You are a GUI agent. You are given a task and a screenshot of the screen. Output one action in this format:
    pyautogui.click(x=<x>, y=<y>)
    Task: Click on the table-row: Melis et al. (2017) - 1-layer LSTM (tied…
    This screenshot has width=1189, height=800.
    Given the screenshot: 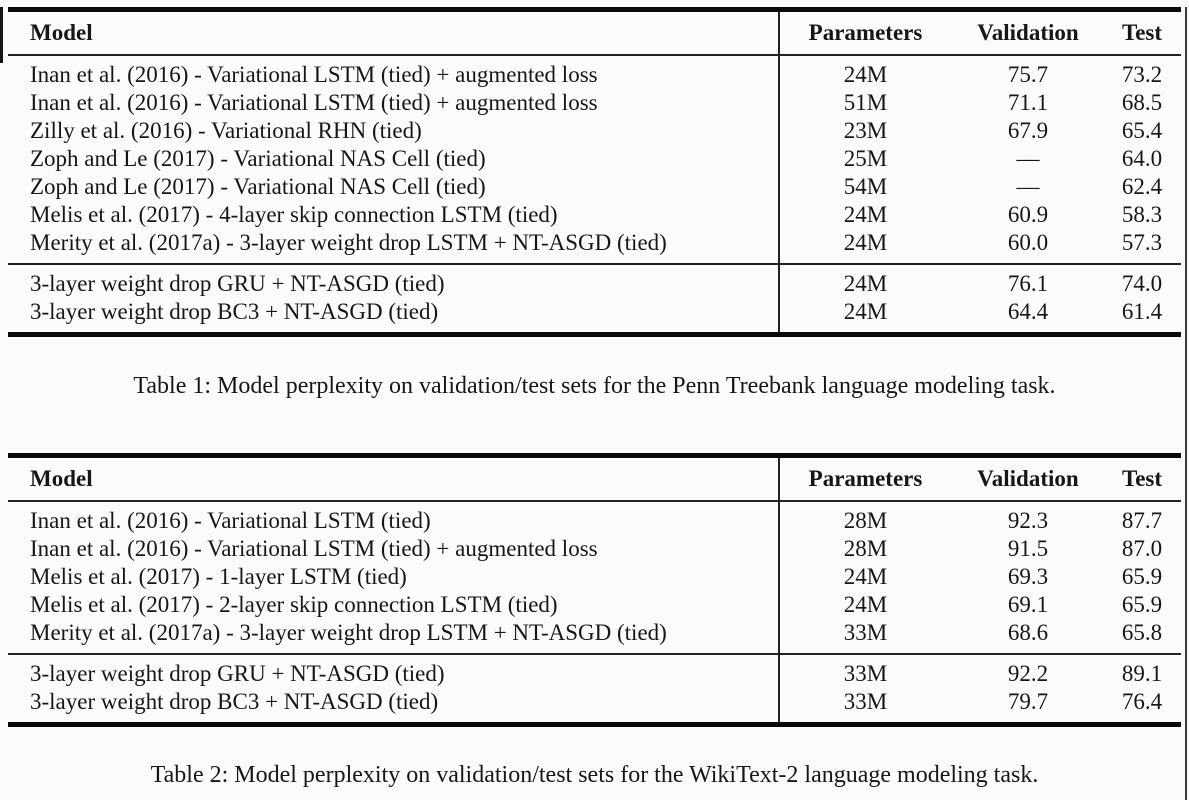 What is the action you would take?
    pyautogui.click(x=594, y=577)
    